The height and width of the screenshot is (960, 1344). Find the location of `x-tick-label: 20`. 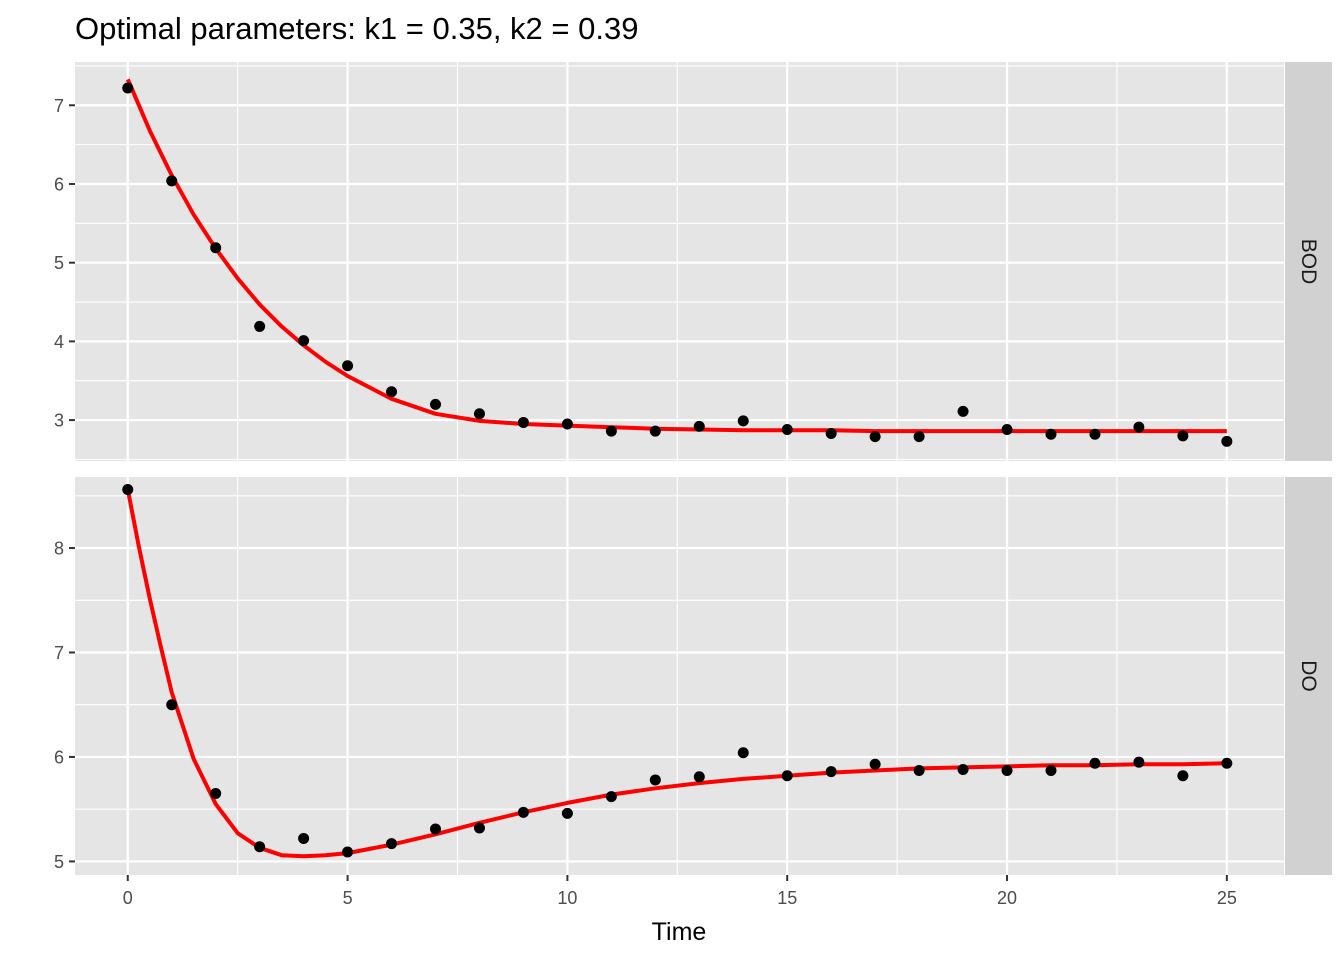

x-tick-label: 20 is located at coordinates (1007, 898).